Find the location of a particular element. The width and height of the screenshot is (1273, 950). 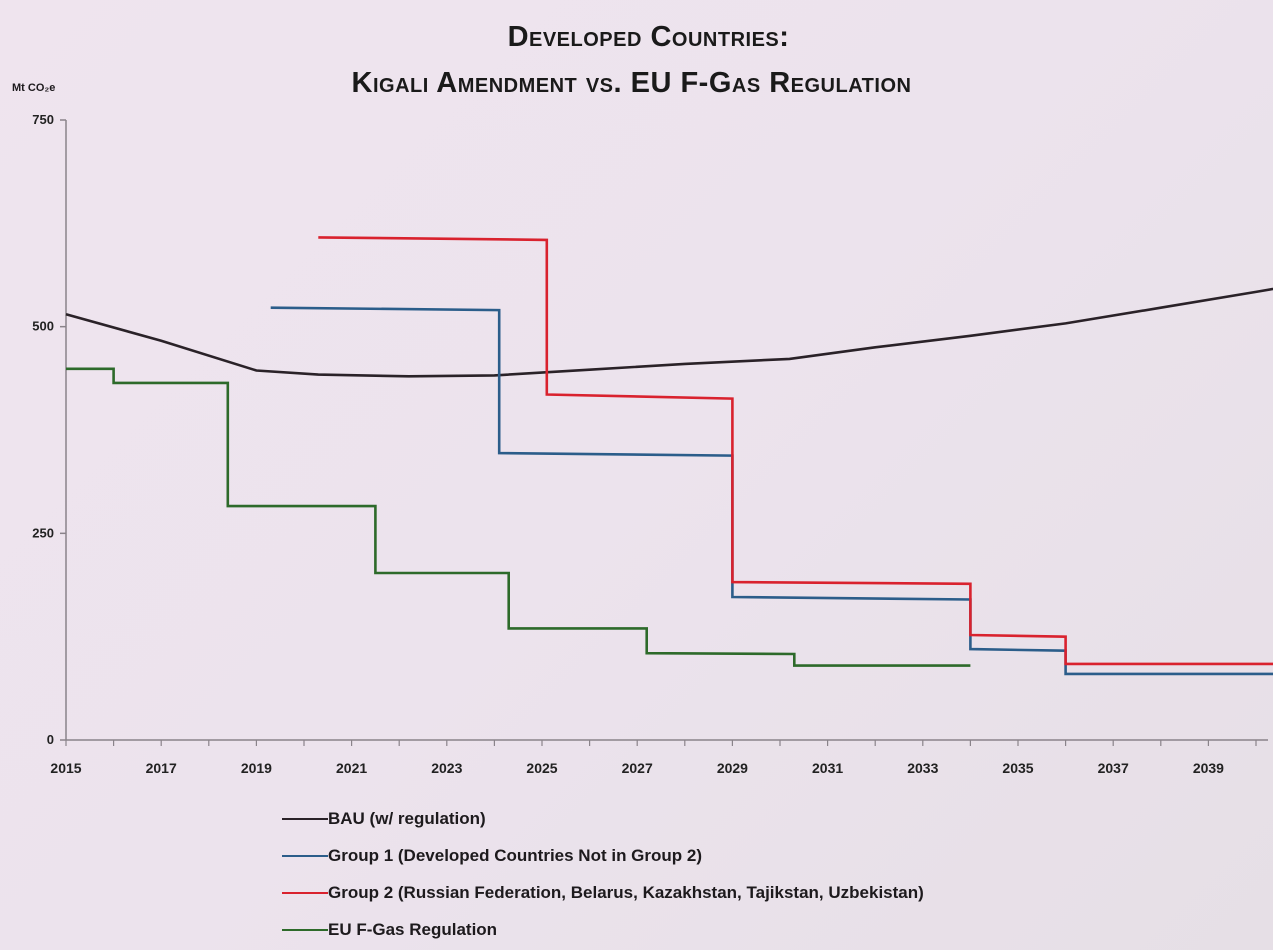

x-tick-label: 2015 is located at coordinates (65, 768).